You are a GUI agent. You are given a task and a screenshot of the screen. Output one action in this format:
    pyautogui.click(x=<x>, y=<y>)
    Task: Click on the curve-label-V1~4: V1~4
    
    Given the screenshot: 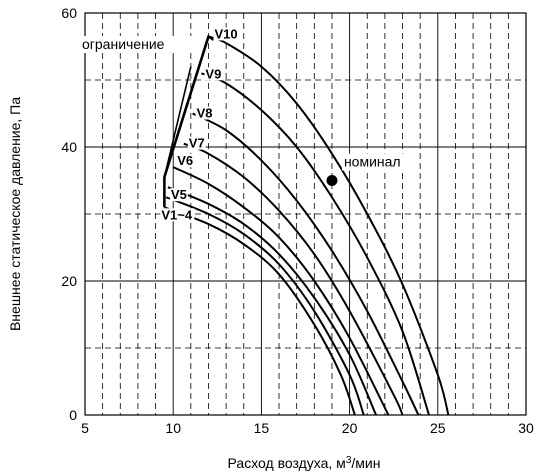 What is the action you would take?
    pyautogui.click(x=176, y=214)
    